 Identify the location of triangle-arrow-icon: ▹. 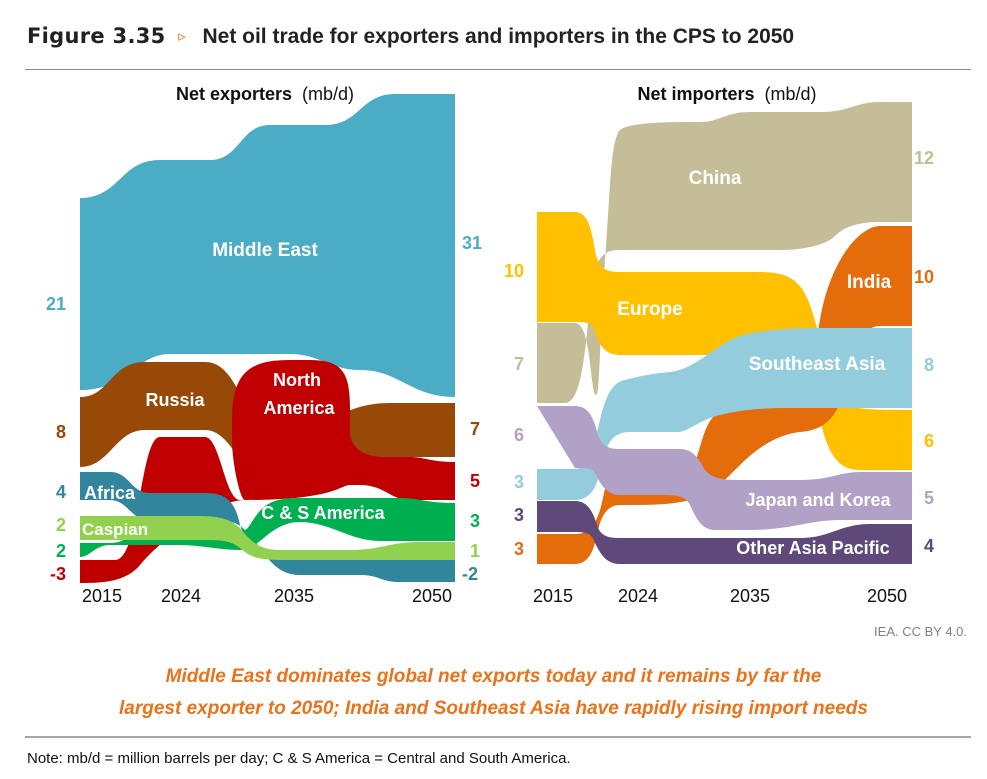
(182, 36).